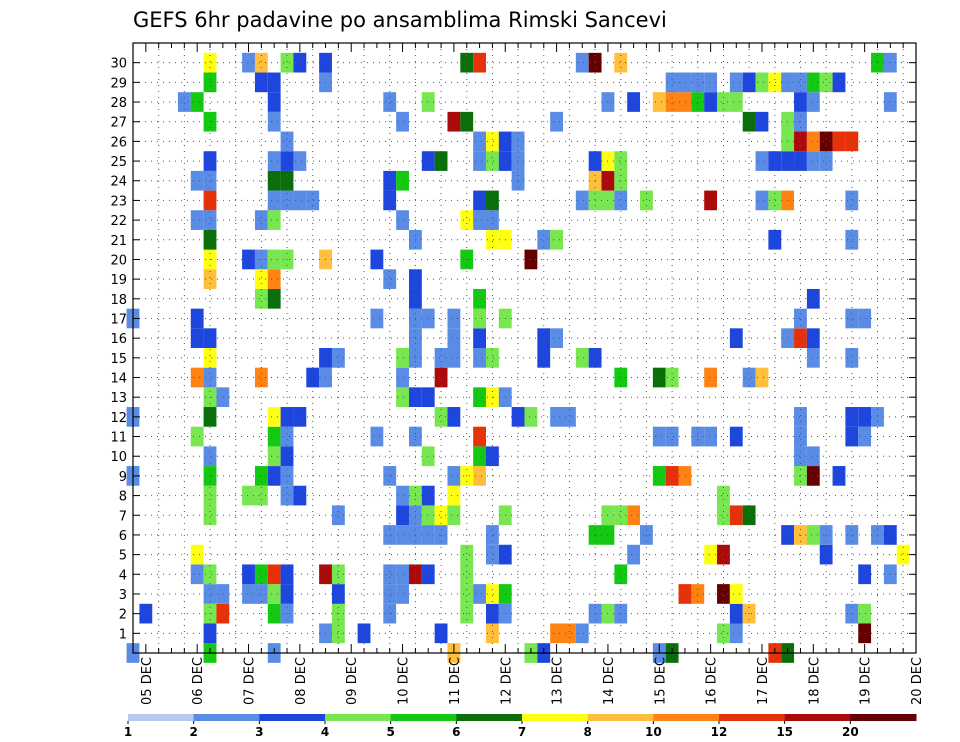  What do you see at coordinates (118, 280) in the screenshot?
I see `ytick-label: 19` at bounding box center [118, 280].